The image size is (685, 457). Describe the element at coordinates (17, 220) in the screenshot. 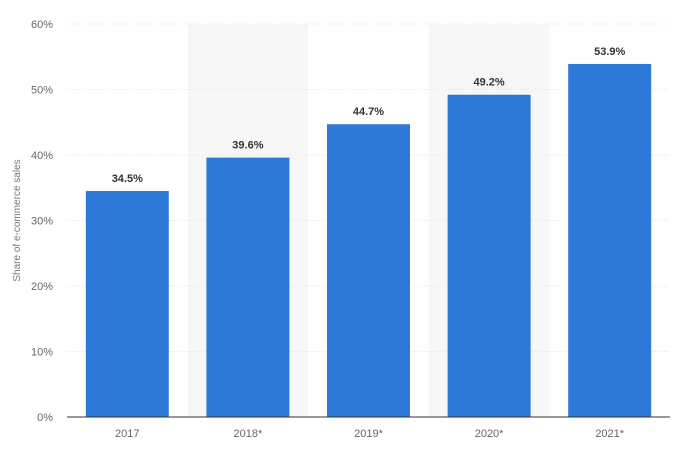

I see `y-axis-title: Share of e-commerce sales` at that location.